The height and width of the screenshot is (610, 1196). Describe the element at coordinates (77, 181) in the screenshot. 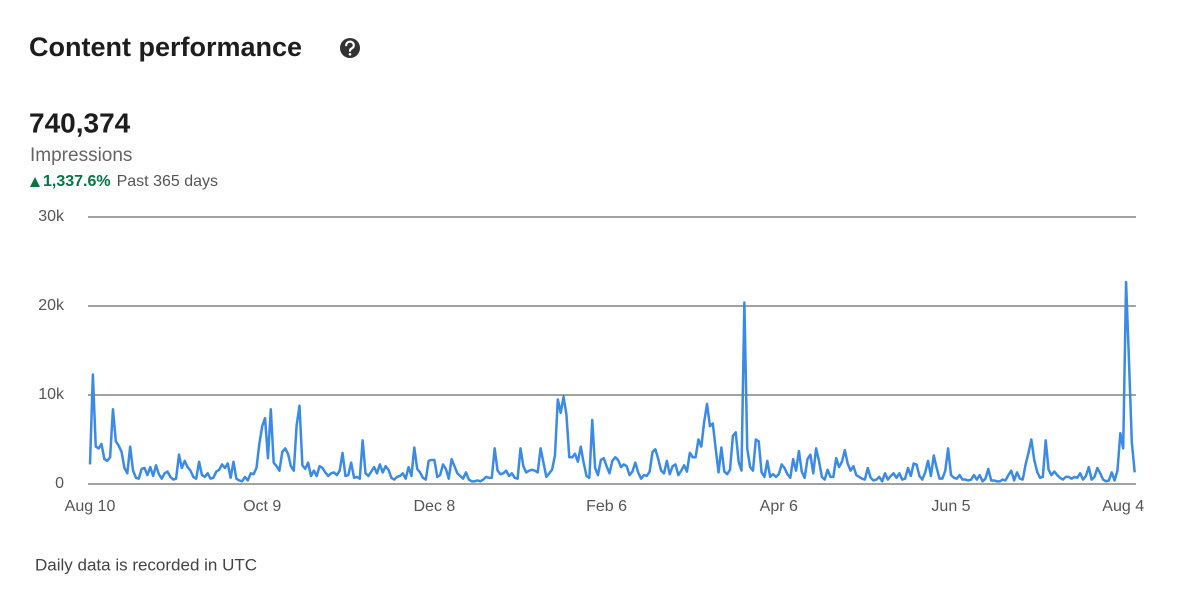

I see `change: 1,337.6%` at that location.